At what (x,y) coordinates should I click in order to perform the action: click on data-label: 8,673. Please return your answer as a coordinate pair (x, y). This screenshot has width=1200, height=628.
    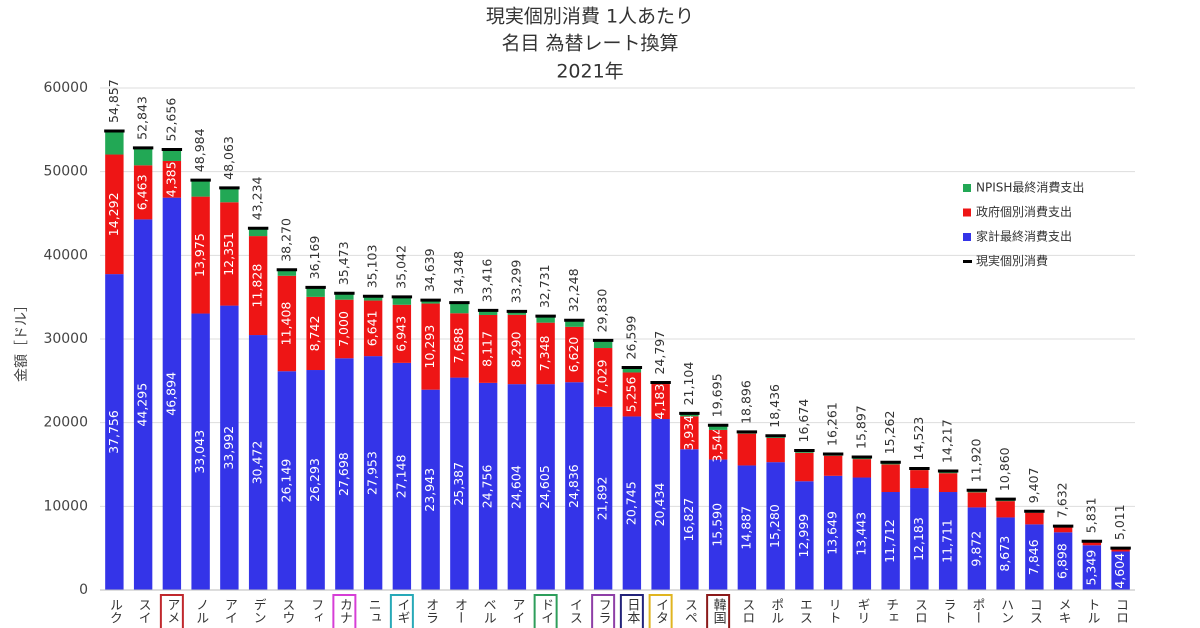
    Looking at the image, I should click on (1004, 554).